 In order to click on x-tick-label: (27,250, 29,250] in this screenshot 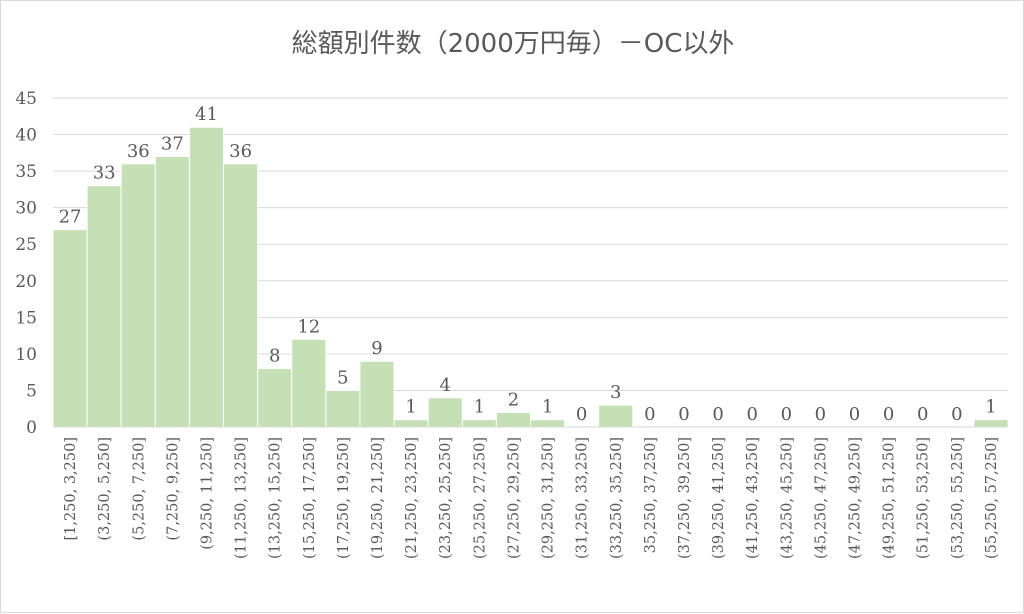, I will do `click(514, 498)`.